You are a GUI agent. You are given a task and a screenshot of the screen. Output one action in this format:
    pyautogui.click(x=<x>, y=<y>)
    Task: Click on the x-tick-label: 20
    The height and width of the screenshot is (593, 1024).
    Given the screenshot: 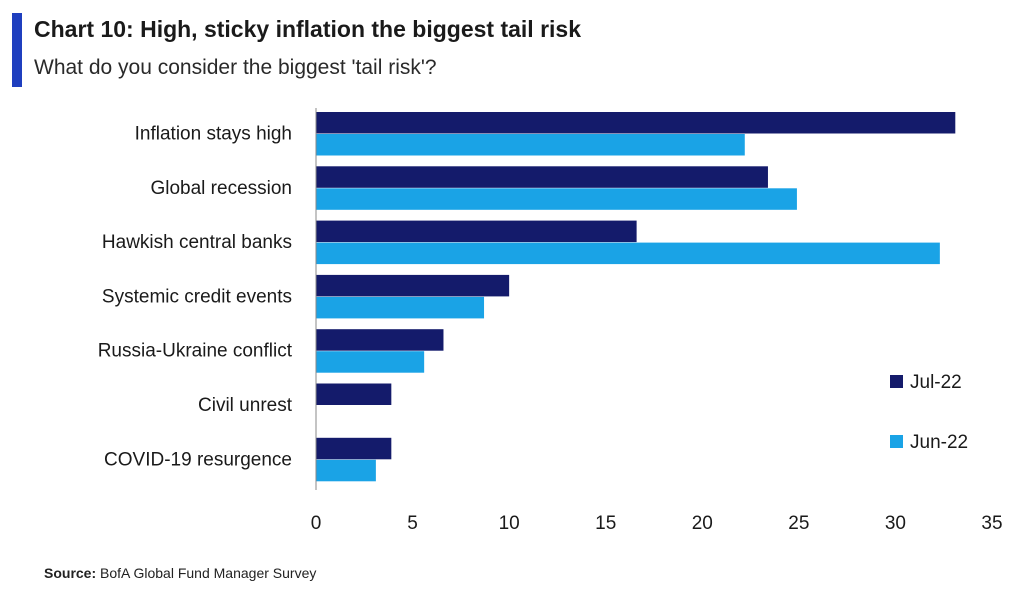 What is the action you would take?
    pyautogui.click(x=702, y=523)
    